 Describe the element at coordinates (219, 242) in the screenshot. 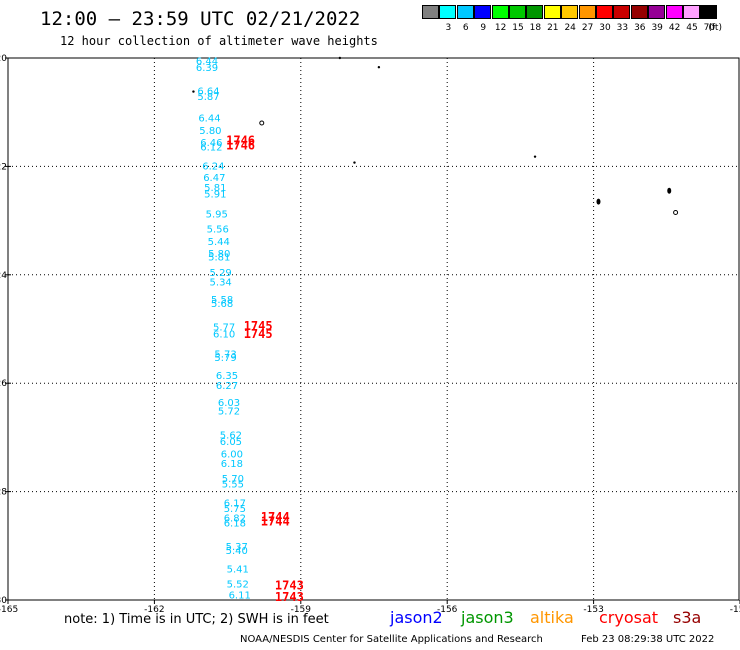

I see `swh-value-label: 5.44` at that location.